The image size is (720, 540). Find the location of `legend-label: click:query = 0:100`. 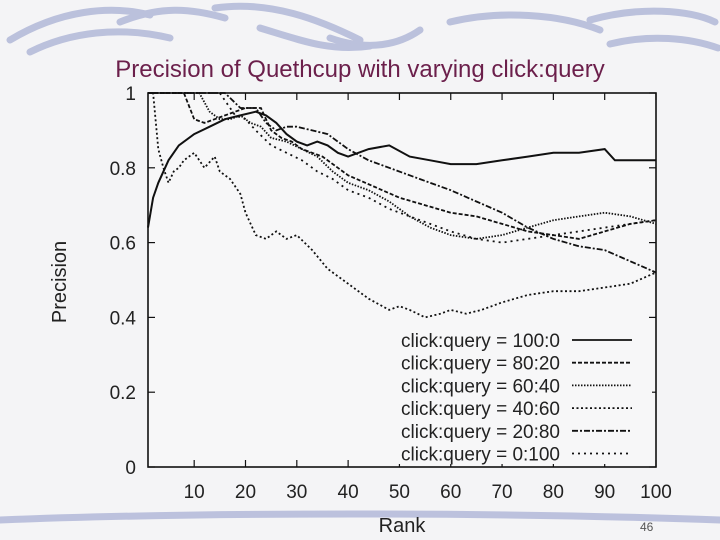

legend-label: click:query = 0:100 is located at coordinates (480, 455).